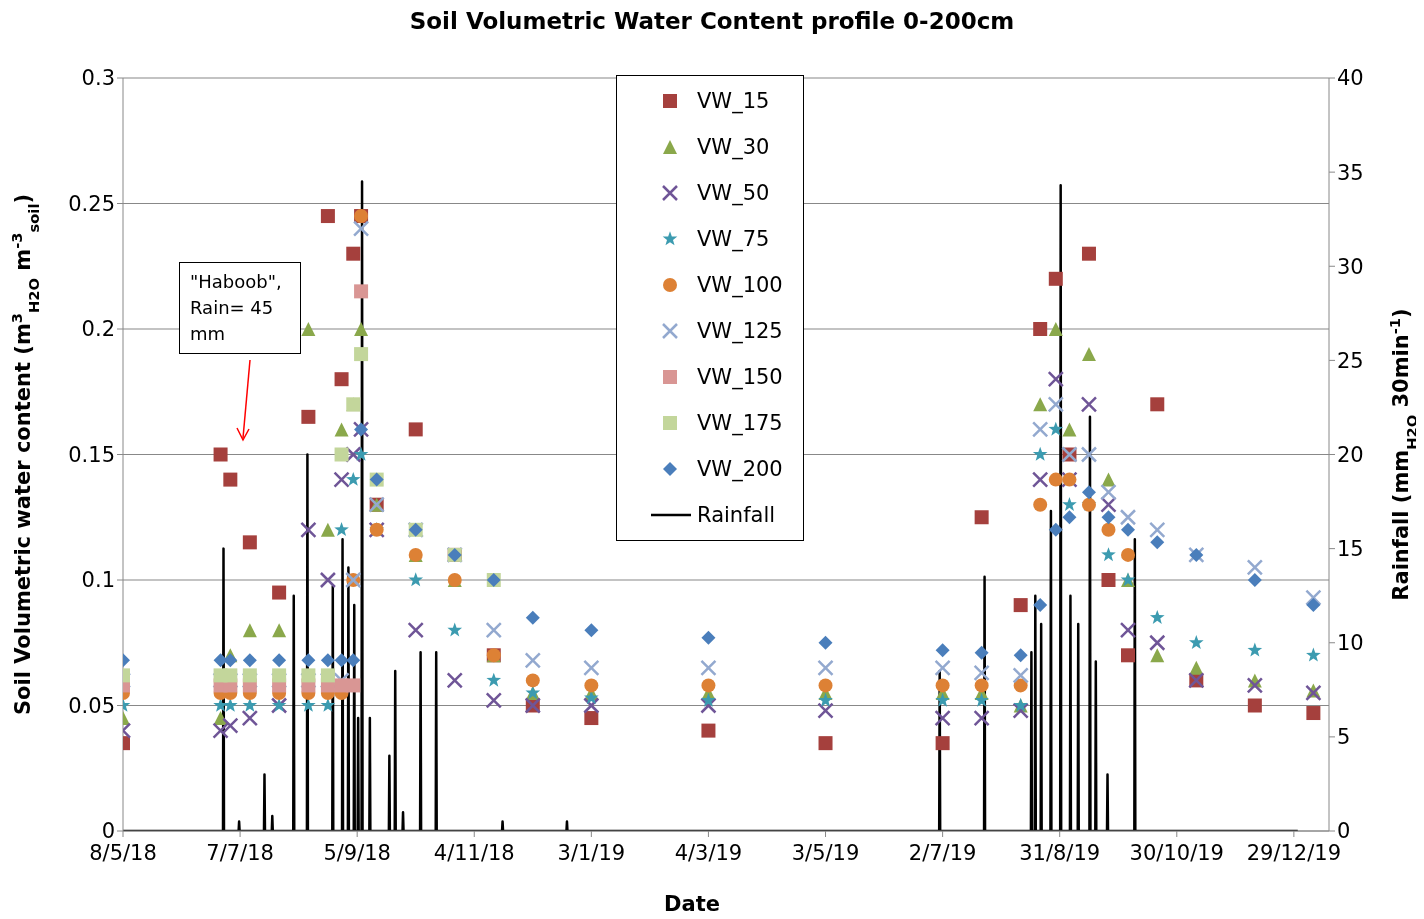  I want to click on annotation: "Haboob", Rain= 45 mm, so click(240, 308).